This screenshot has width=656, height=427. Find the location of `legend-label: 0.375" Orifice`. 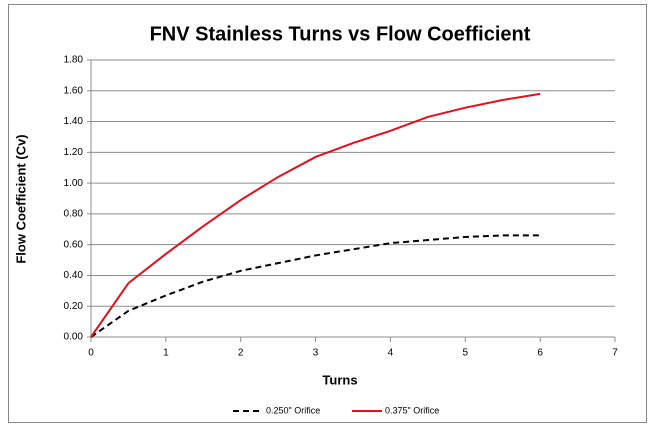

legend-label: 0.375" Orifice is located at coordinates (412, 410).